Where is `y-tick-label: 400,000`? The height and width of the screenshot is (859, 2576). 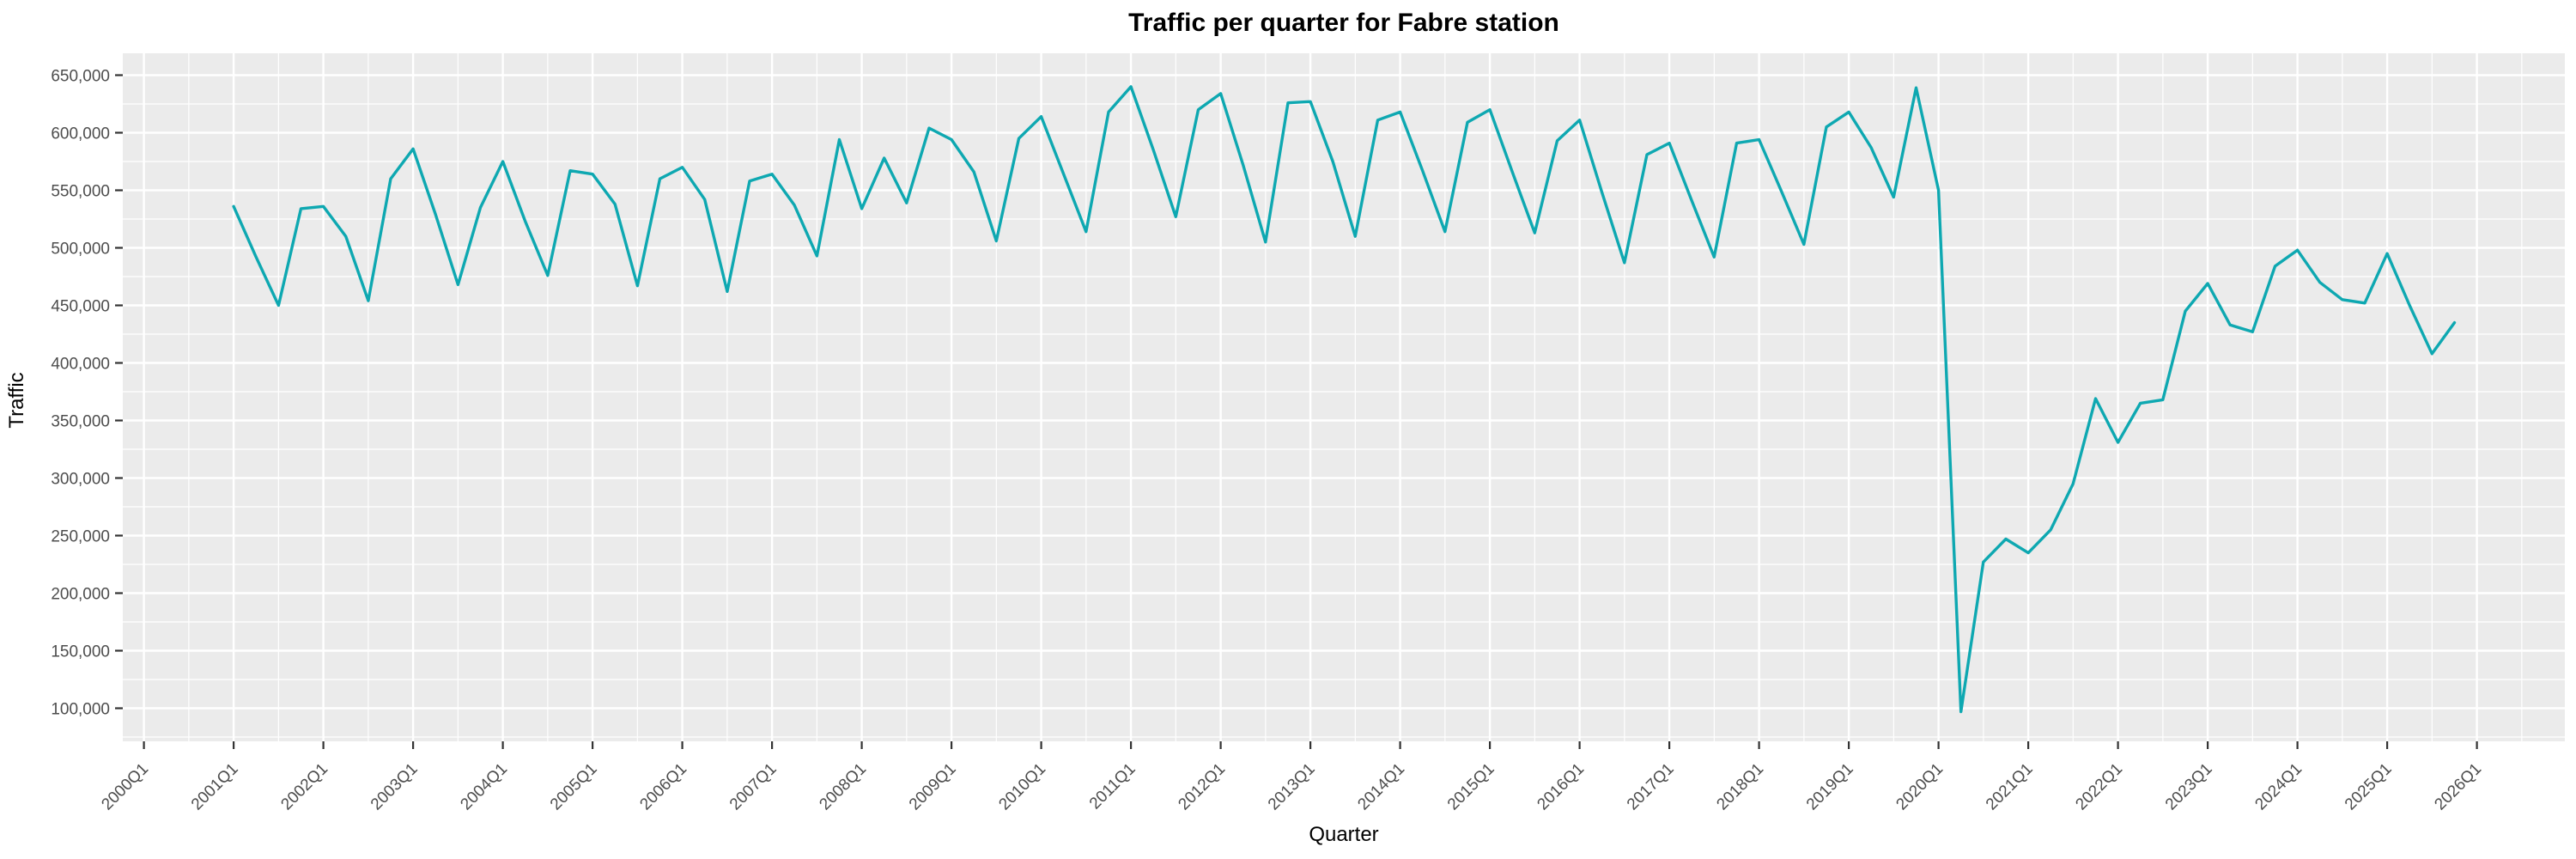 y-tick-label: 400,000 is located at coordinates (80, 365).